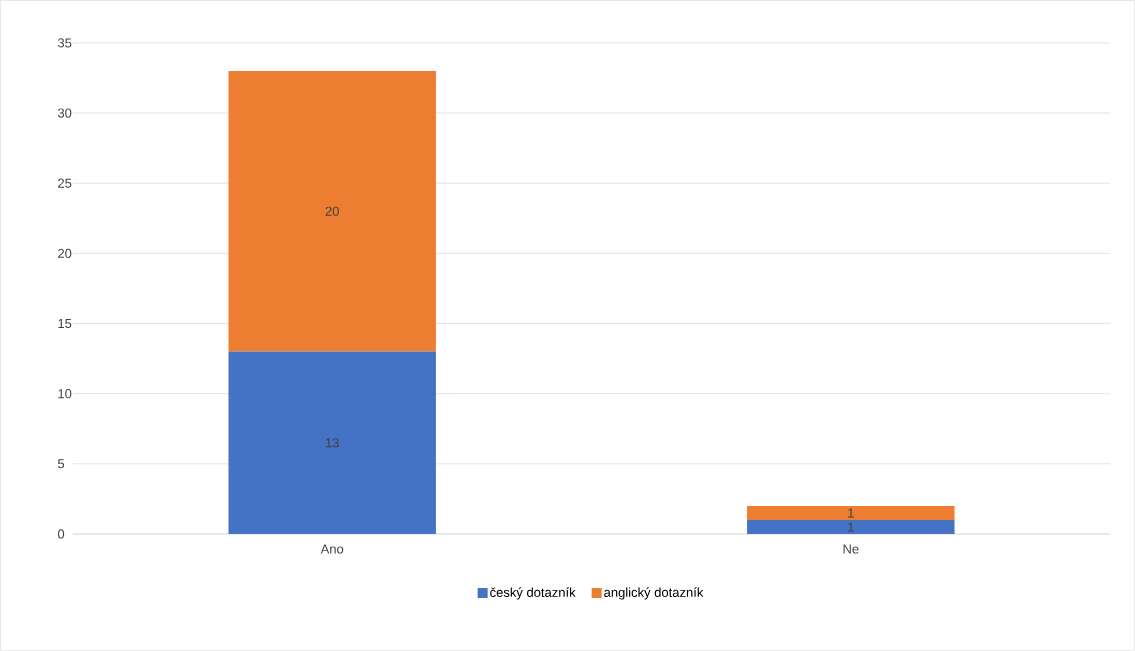 The width and height of the screenshot is (1135, 651). What do you see at coordinates (65, 394) in the screenshot?
I see `y-tick-label: 10` at bounding box center [65, 394].